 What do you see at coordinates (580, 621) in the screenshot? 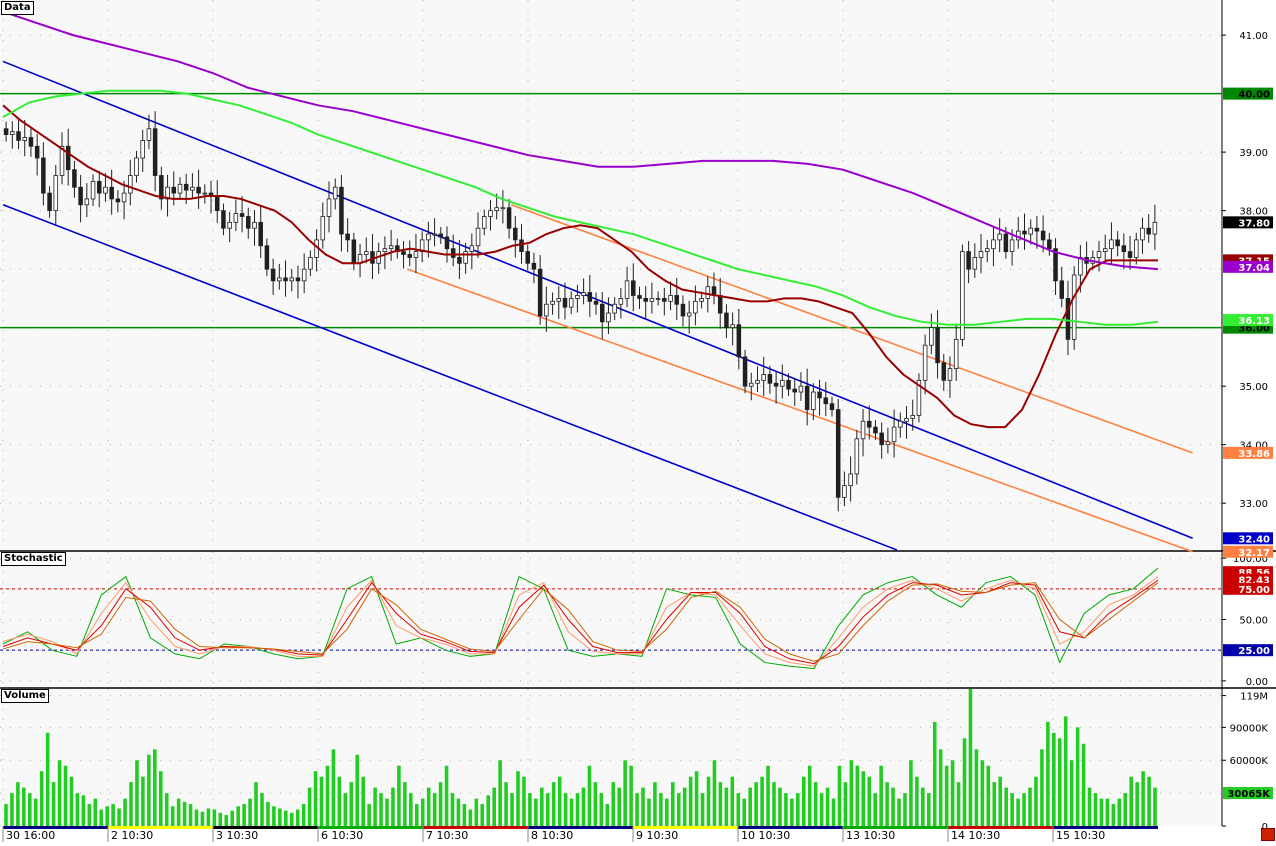
I see `stoch-d-fast-line` at bounding box center [580, 621].